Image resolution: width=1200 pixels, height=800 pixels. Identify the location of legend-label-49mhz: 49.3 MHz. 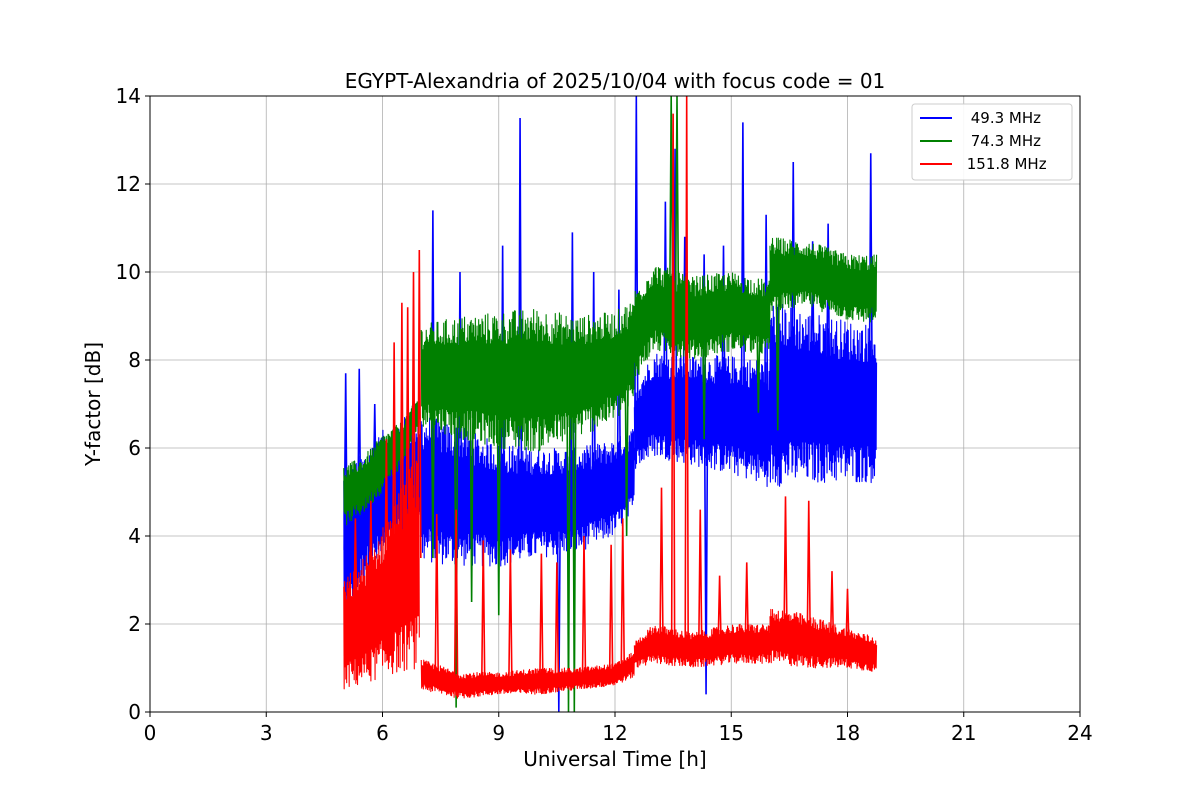
(1003, 118).